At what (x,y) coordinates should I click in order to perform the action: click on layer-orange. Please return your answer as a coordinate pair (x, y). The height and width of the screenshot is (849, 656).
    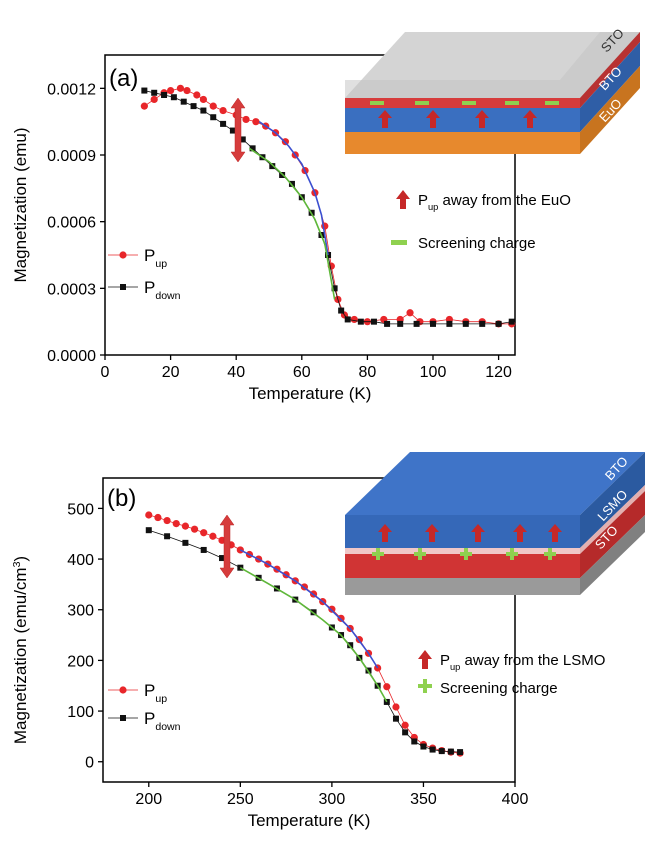
    Looking at the image, I should click on (462, 143).